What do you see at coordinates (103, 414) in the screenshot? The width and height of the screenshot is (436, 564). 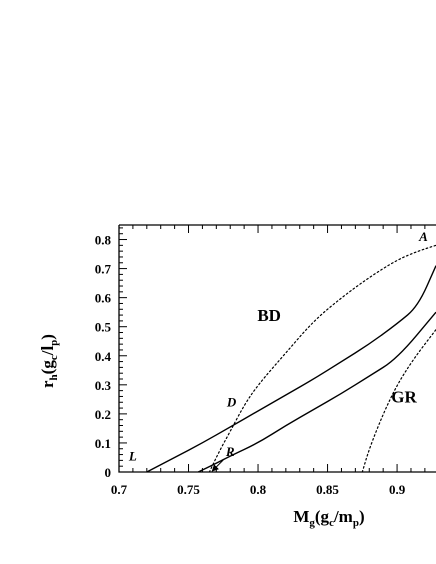 I see `y-tick-label: 0.2` at bounding box center [103, 414].